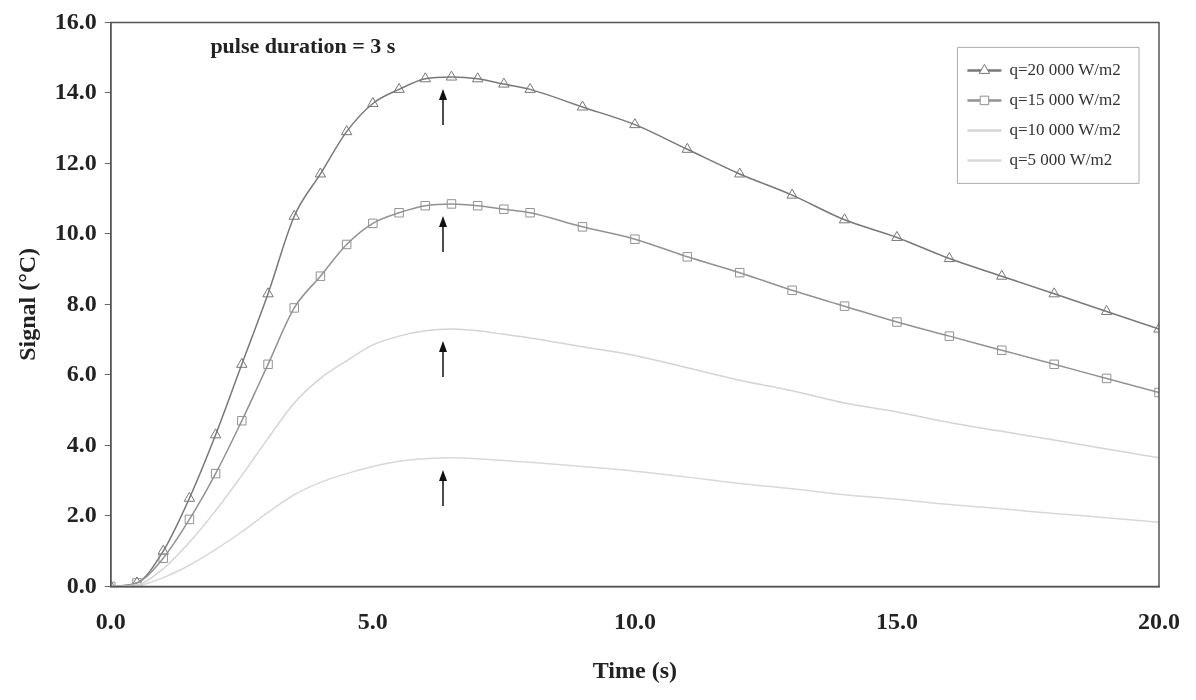 The height and width of the screenshot is (700, 1196). Describe the element at coordinates (635, 669) in the screenshot. I see `x-axis-title: Time (s)` at that location.